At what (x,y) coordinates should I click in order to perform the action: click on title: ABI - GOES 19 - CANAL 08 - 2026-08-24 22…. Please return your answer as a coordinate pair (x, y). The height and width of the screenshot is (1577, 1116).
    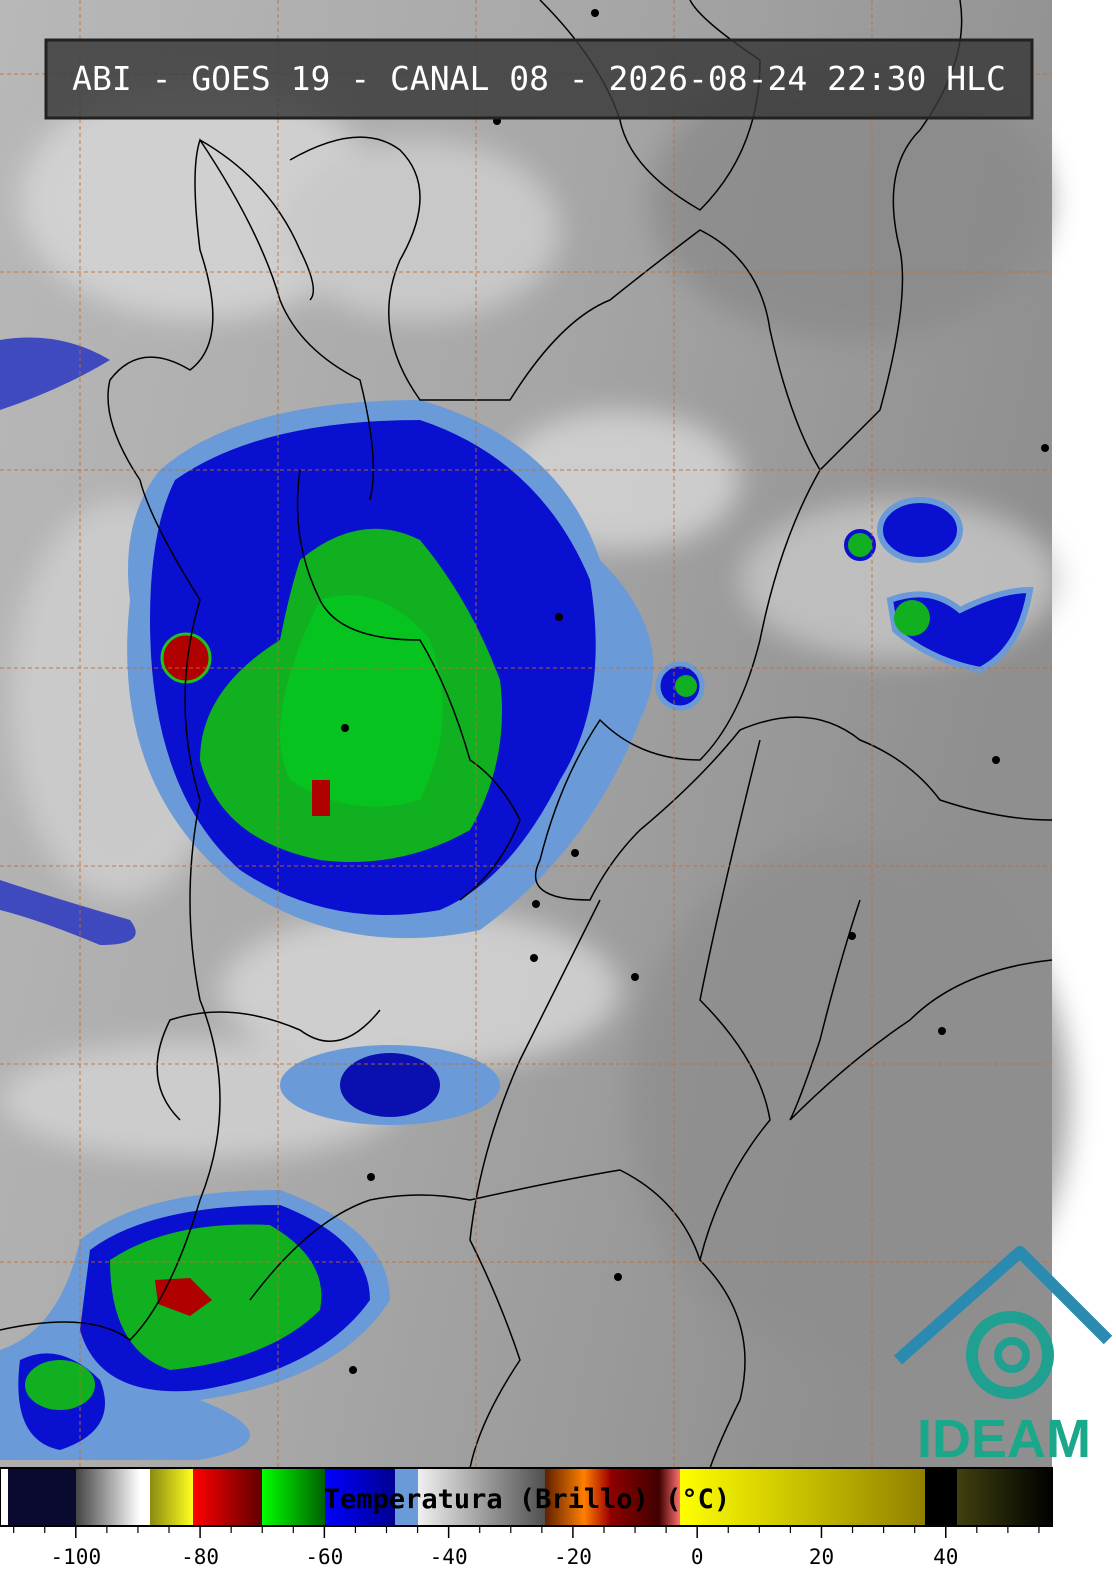
    Looking at the image, I should click on (539, 78).